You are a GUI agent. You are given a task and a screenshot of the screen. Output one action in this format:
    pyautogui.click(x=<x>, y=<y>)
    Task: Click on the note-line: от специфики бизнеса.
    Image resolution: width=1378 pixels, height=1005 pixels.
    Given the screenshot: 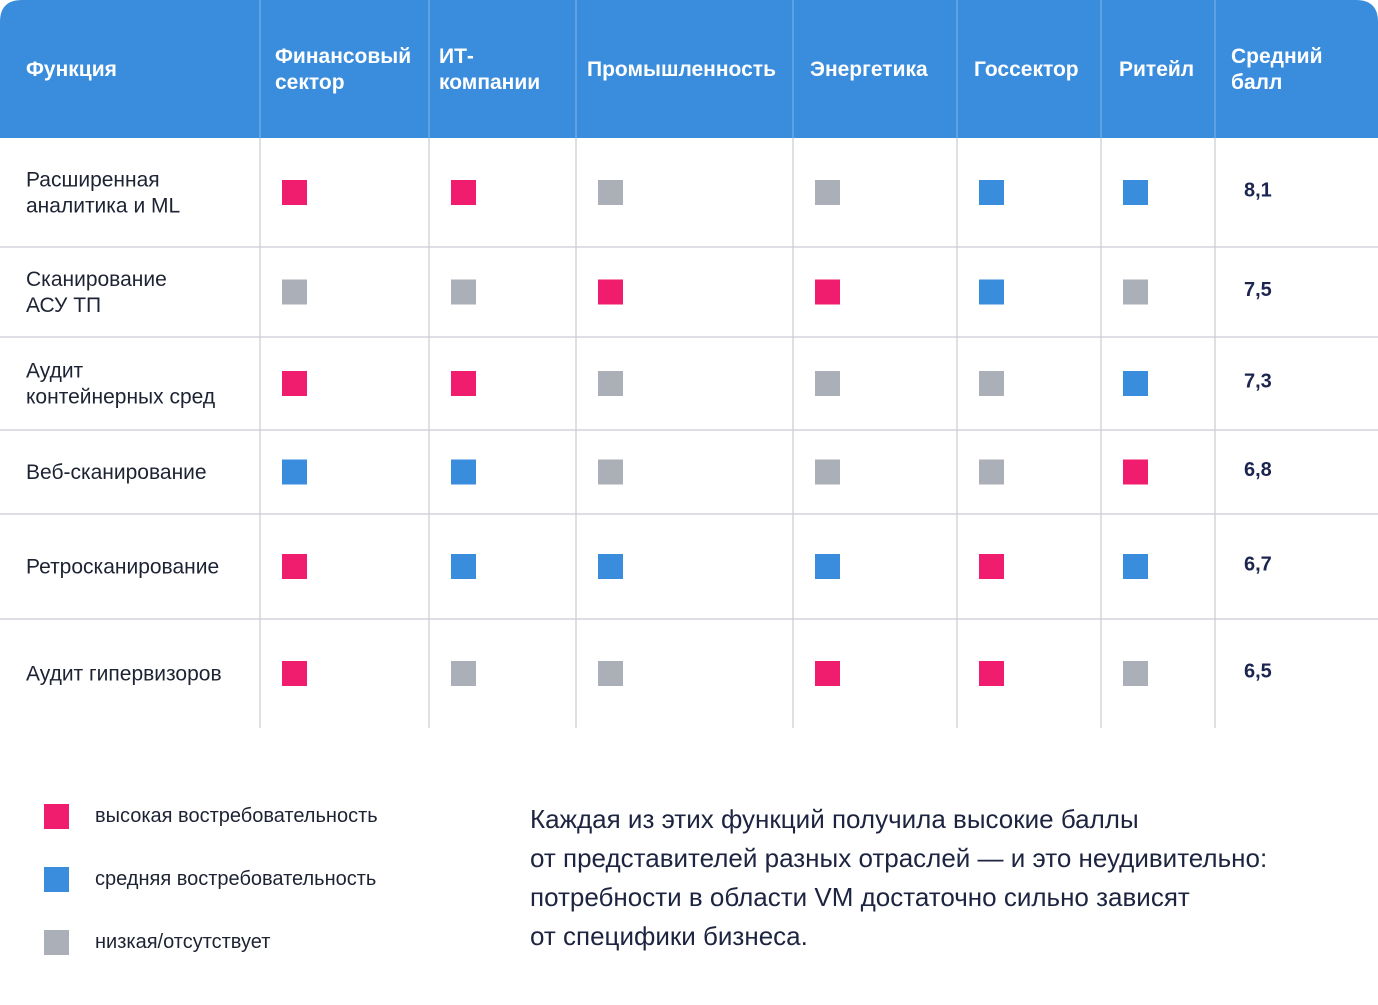 What is the action you would take?
    pyautogui.click(x=669, y=936)
    